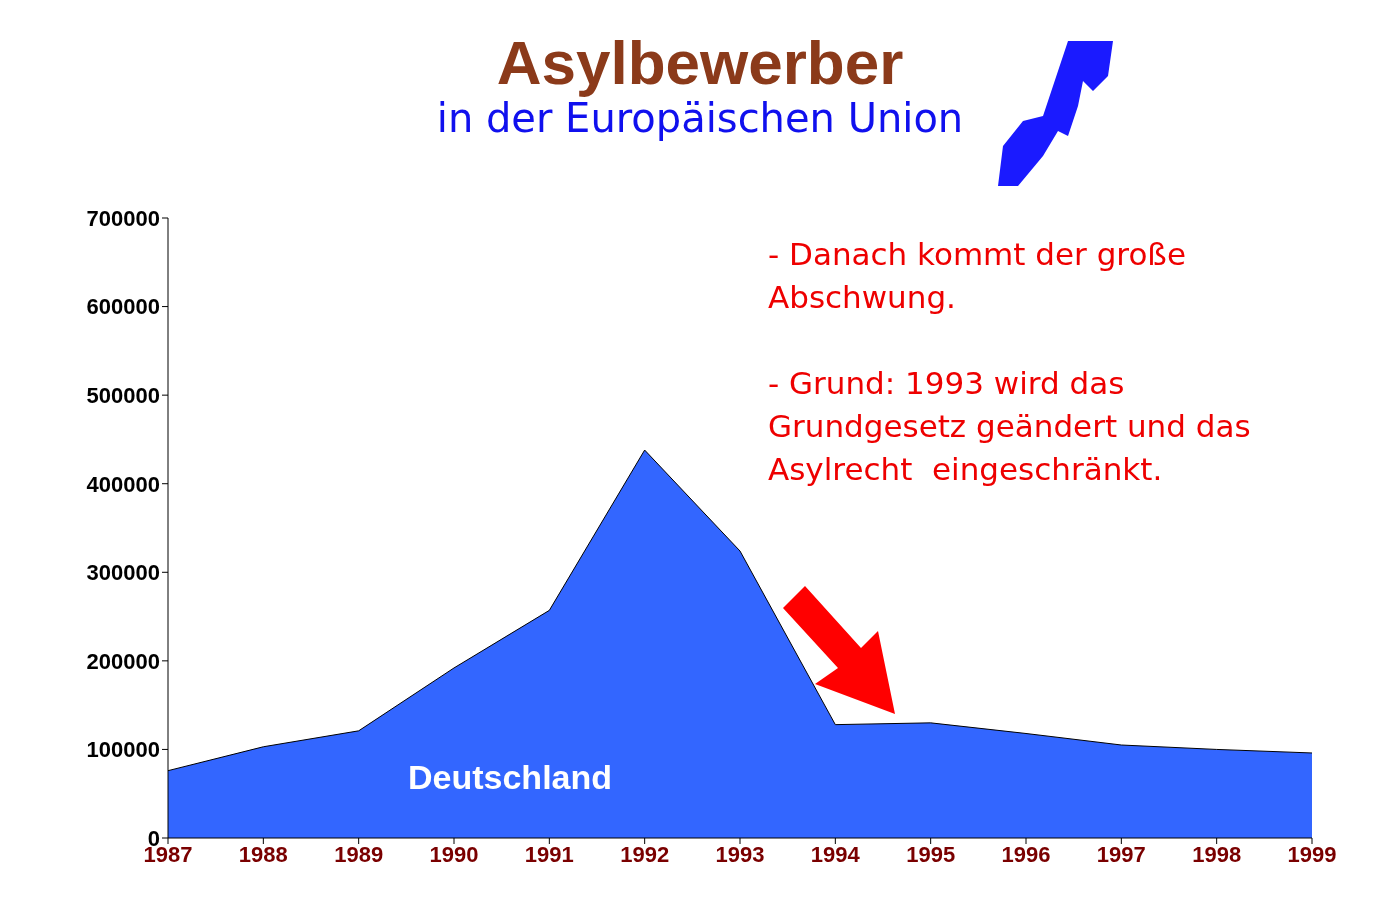  Describe the element at coordinates (1312, 854) in the screenshot. I see `x-tick-label: 1999` at that location.